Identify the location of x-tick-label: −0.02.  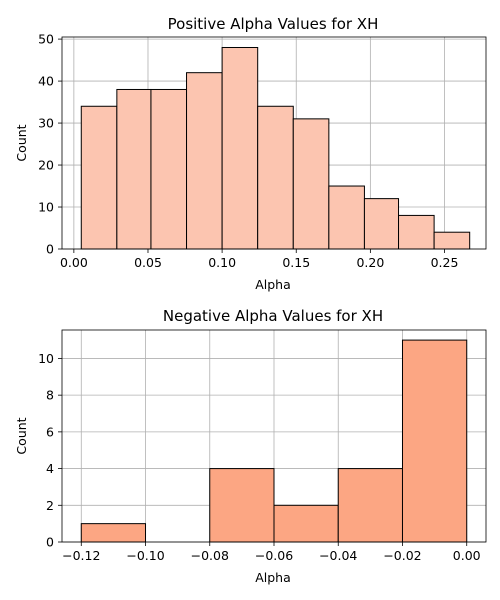
(402, 555).